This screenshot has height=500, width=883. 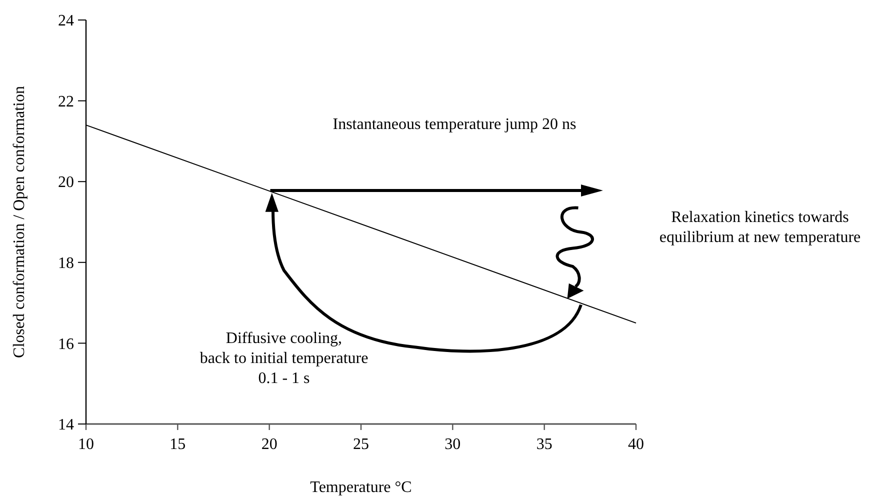 I want to click on x-tick-label: 15, so click(x=178, y=444).